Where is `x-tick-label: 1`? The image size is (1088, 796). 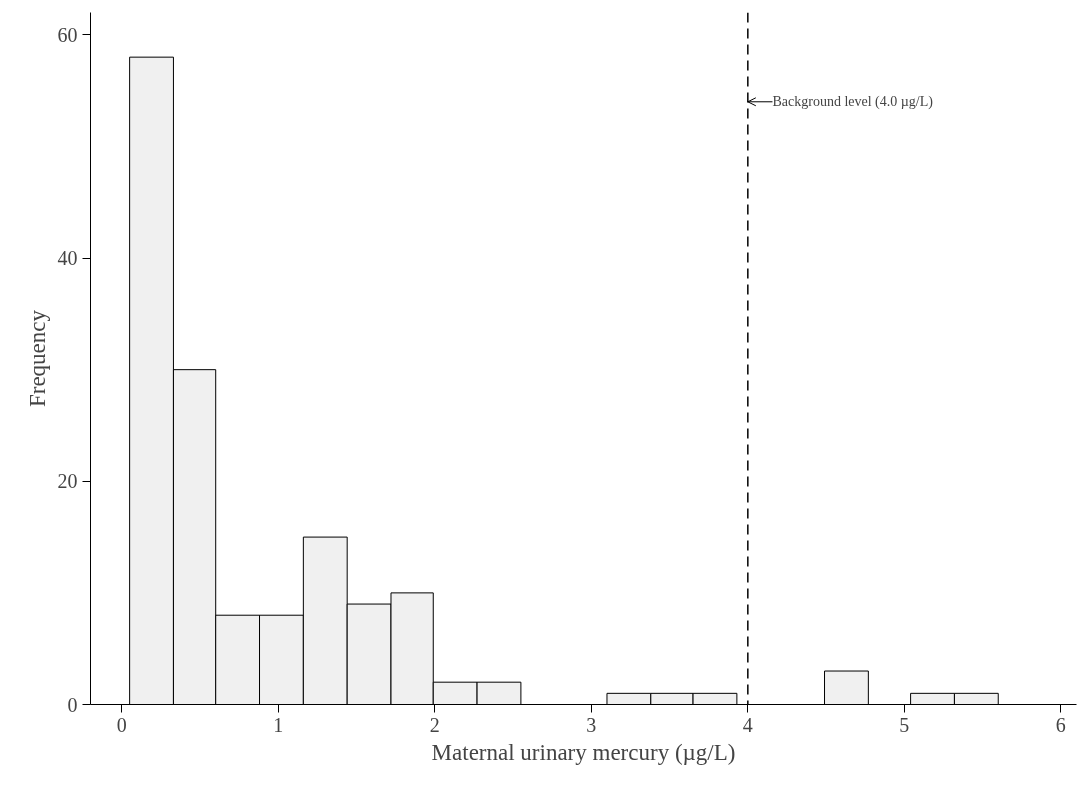
x-tick-label: 1 is located at coordinates (278, 724).